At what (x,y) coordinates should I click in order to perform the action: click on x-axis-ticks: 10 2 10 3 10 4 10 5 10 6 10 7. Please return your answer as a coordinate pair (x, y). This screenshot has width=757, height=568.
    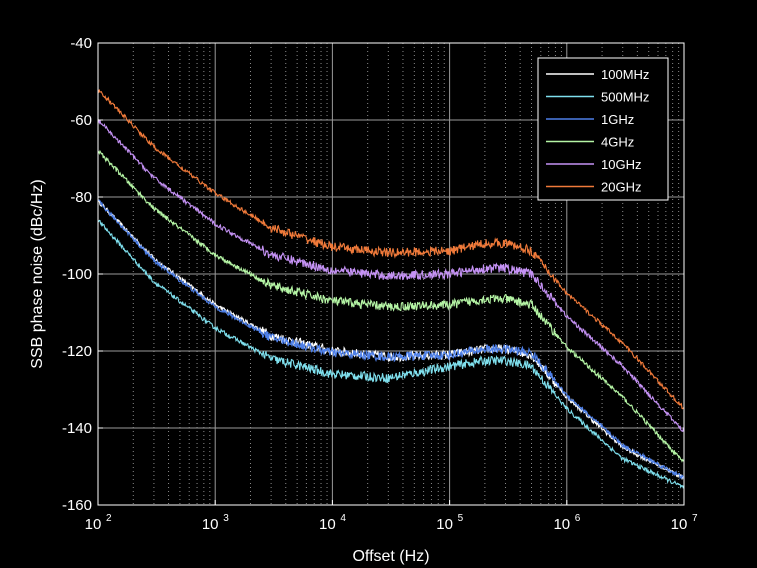
    Looking at the image, I should click on (391, 516).